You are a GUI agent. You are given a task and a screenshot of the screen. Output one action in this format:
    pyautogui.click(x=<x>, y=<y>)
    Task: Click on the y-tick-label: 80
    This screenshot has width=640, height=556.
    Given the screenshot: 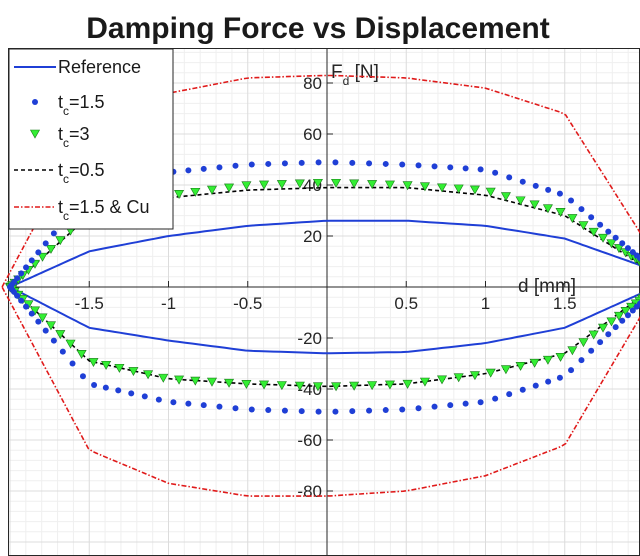 What is the action you would take?
    pyautogui.click(x=312, y=83)
    